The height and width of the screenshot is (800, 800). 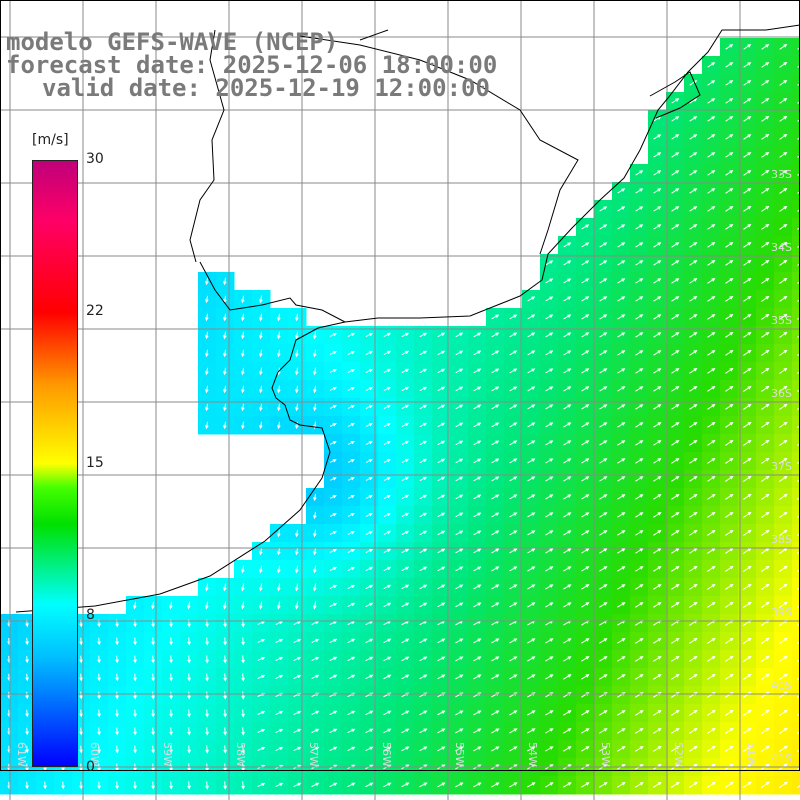 What do you see at coordinates (781, 685) in the screenshot?
I see `lat-label: 40S` at bounding box center [781, 685].